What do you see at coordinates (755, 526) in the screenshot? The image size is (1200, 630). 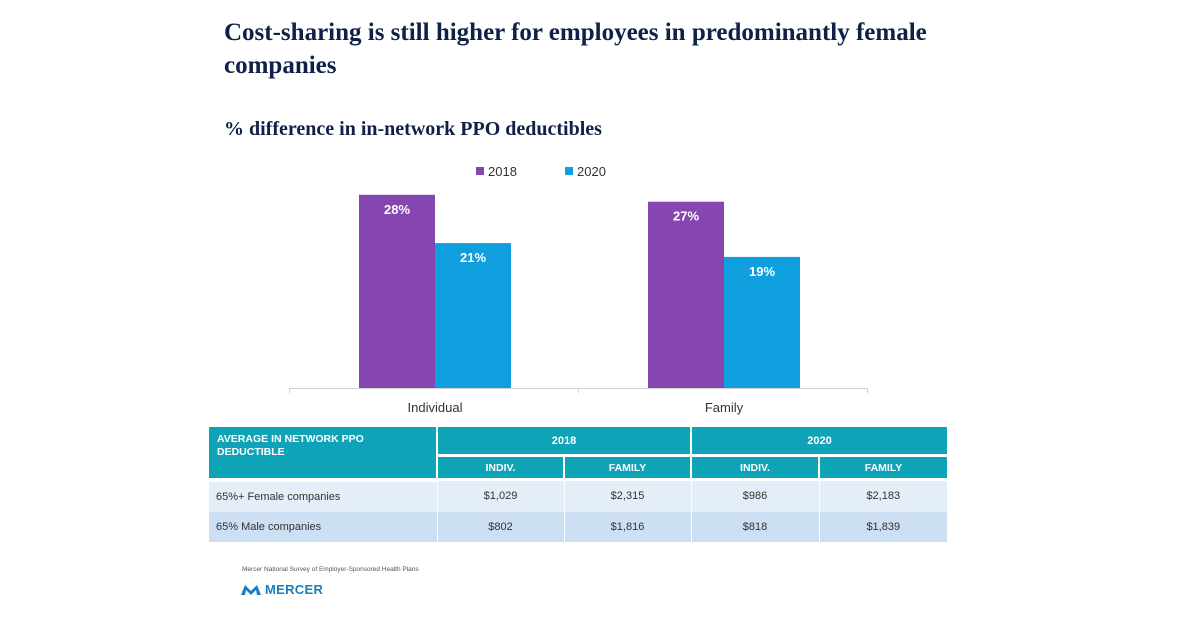 I see `table-cell: $818` at bounding box center [755, 526].